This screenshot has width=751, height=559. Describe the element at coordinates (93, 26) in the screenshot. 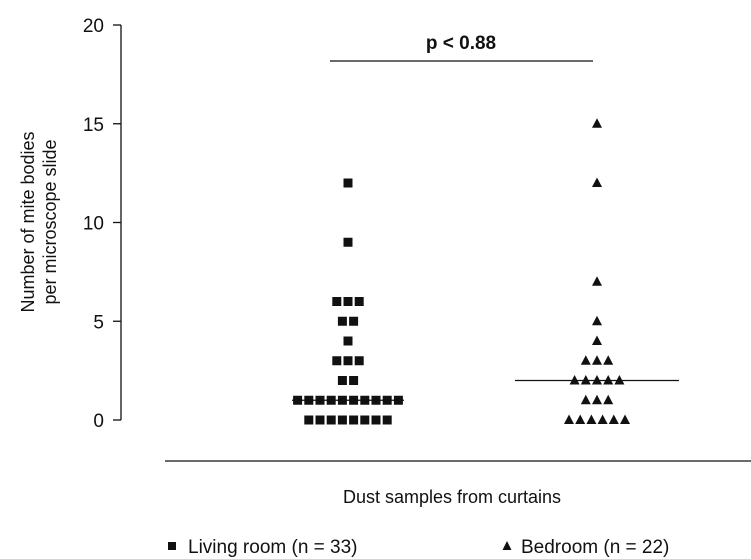

I see `y-tick-label: 20` at that location.